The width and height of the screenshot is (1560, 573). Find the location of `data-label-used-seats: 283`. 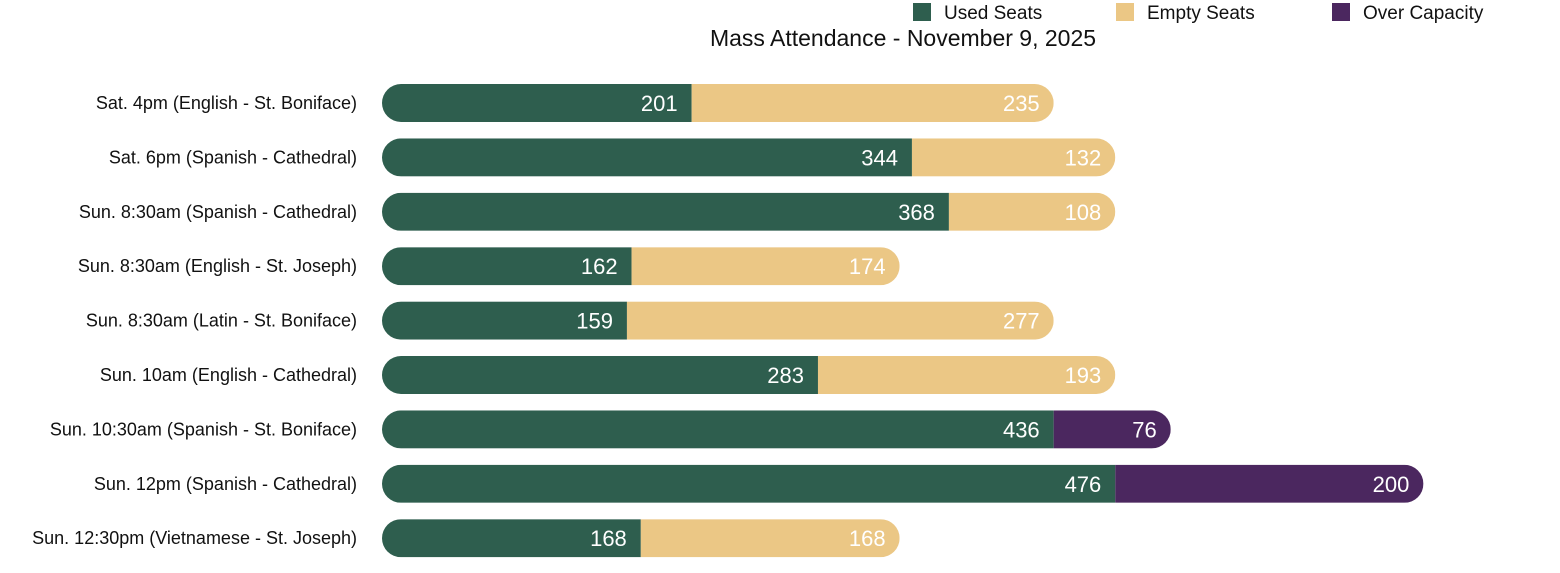

data-label-used-seats: 283 is located at coordinates (785, 375).